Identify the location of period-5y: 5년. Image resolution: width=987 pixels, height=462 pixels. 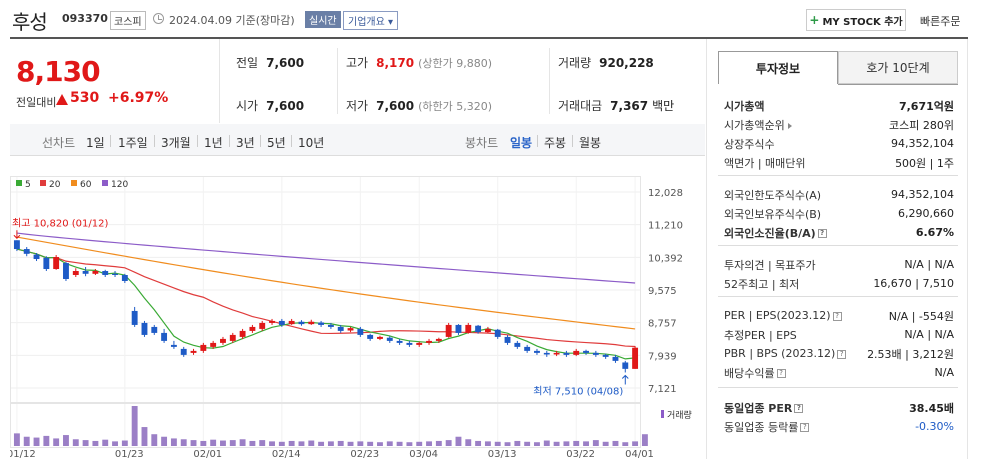
(276, 143).